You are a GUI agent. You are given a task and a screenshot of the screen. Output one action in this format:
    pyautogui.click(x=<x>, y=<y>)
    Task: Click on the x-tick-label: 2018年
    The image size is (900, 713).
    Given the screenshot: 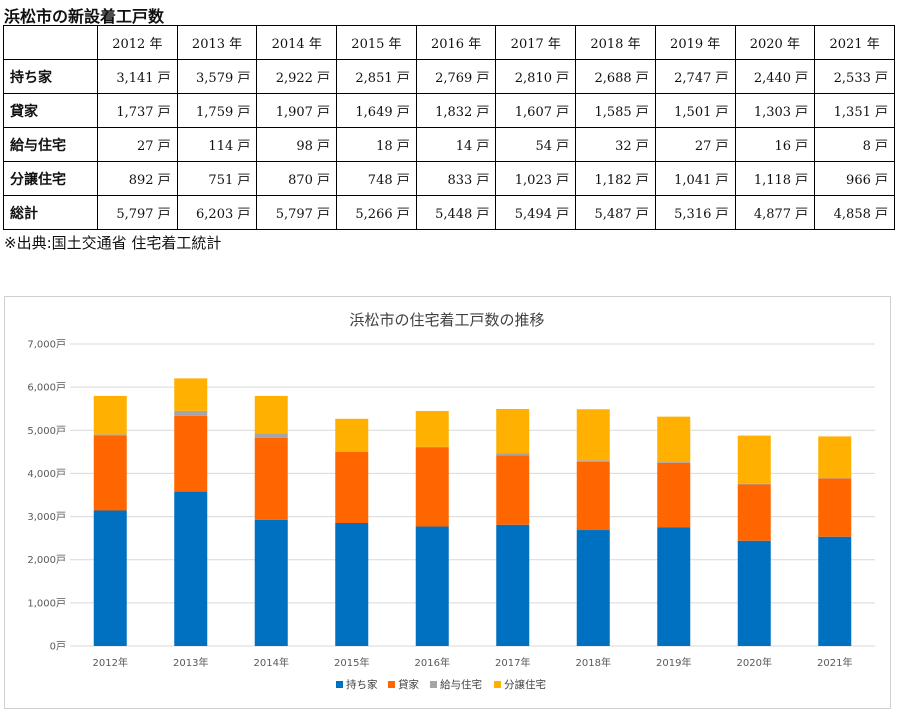 What is the action you would take?
    pyautogui.click(x=593, y=662)
    